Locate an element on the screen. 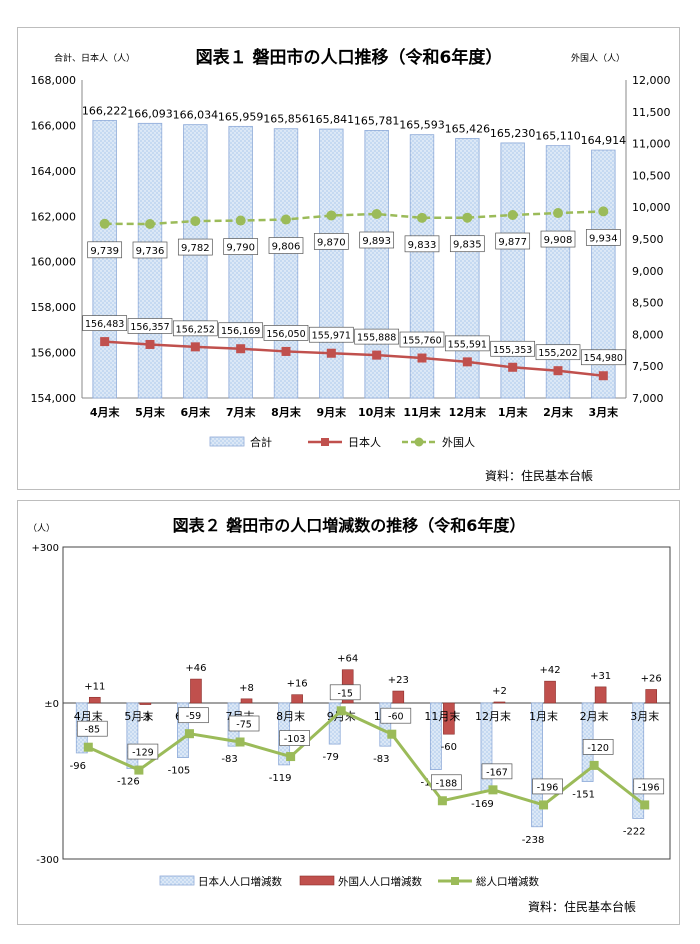  right-tick-label: 7,000 is located at coordinates (648, 398).